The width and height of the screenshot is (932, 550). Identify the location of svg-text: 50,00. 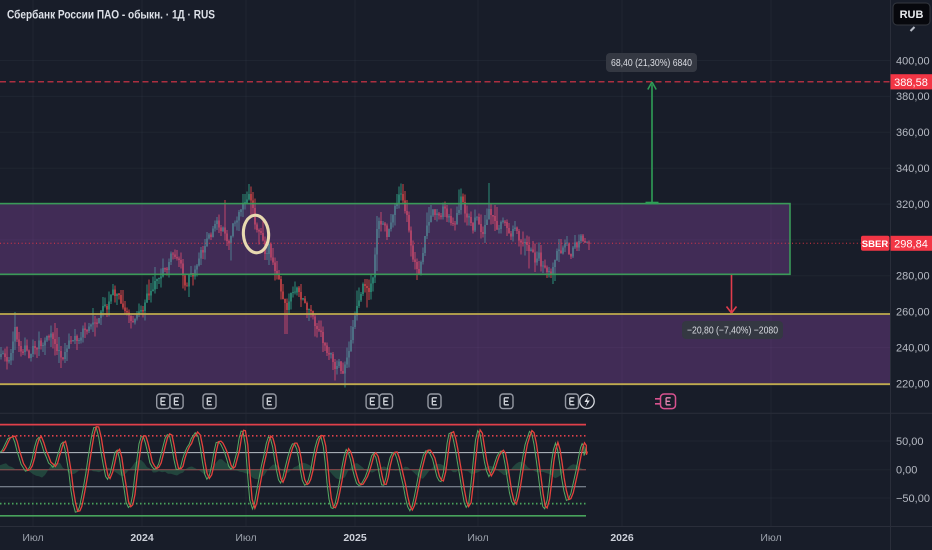
(910, 442).